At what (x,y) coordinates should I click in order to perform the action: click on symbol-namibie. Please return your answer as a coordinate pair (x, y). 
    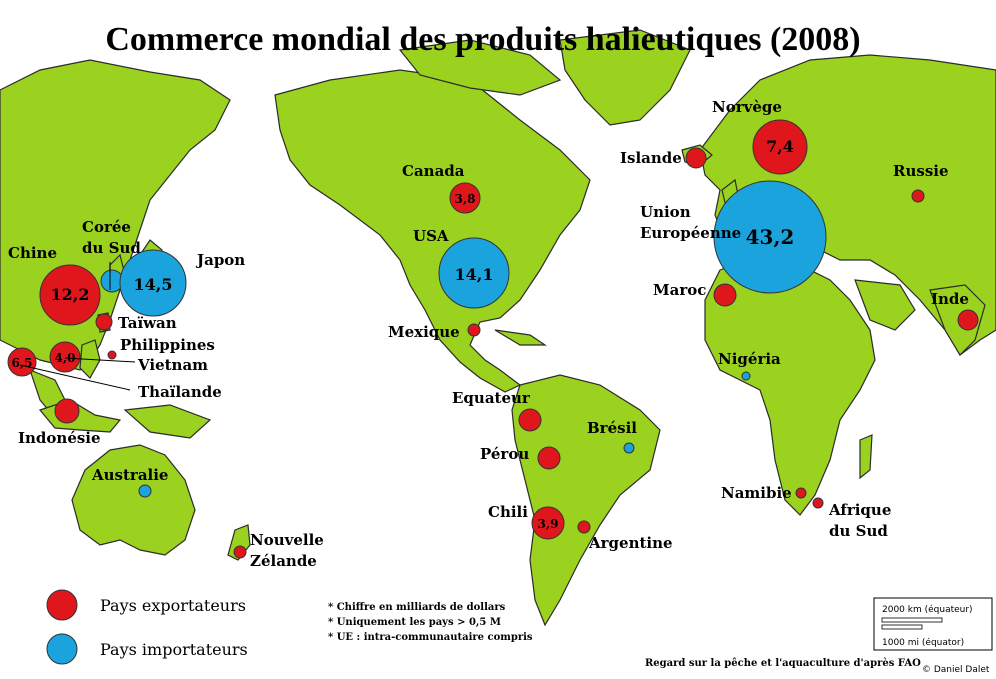
    Looking at the image, I should click on (801, 493).